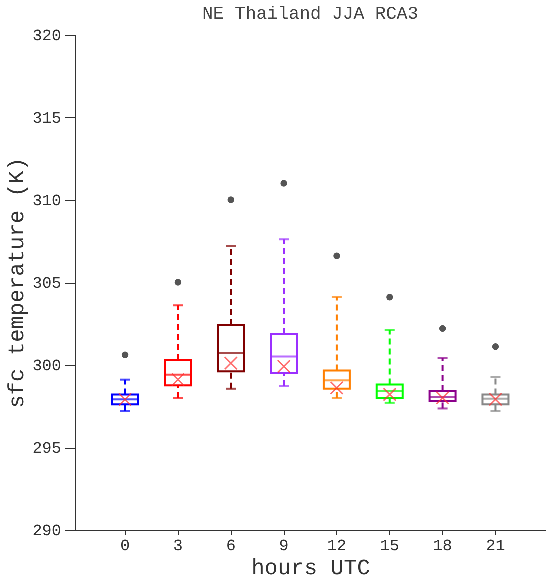 Image resolution: width=551 pixels, height=583 pixels. I want to click on y-tick-label: 315, so click(47, 119).